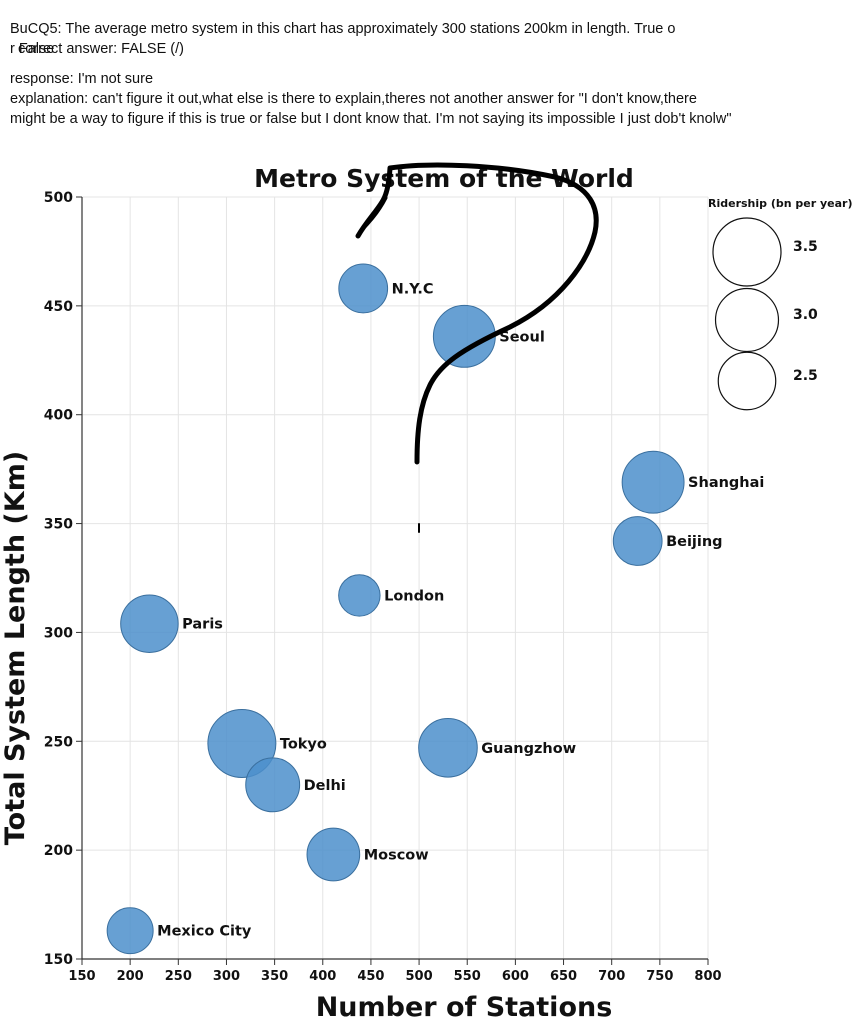 This screenshot has width=860, height=1023. I want to click on y-tick-label: 200, so click(58, 851).